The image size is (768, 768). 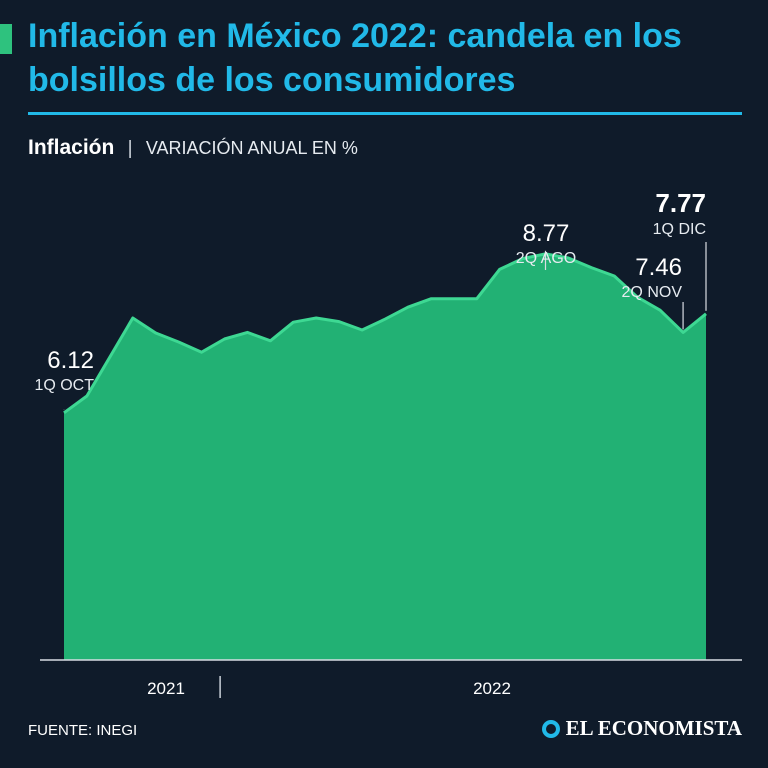 I want to click on title-accent-bar, so click(x=6, y=39).